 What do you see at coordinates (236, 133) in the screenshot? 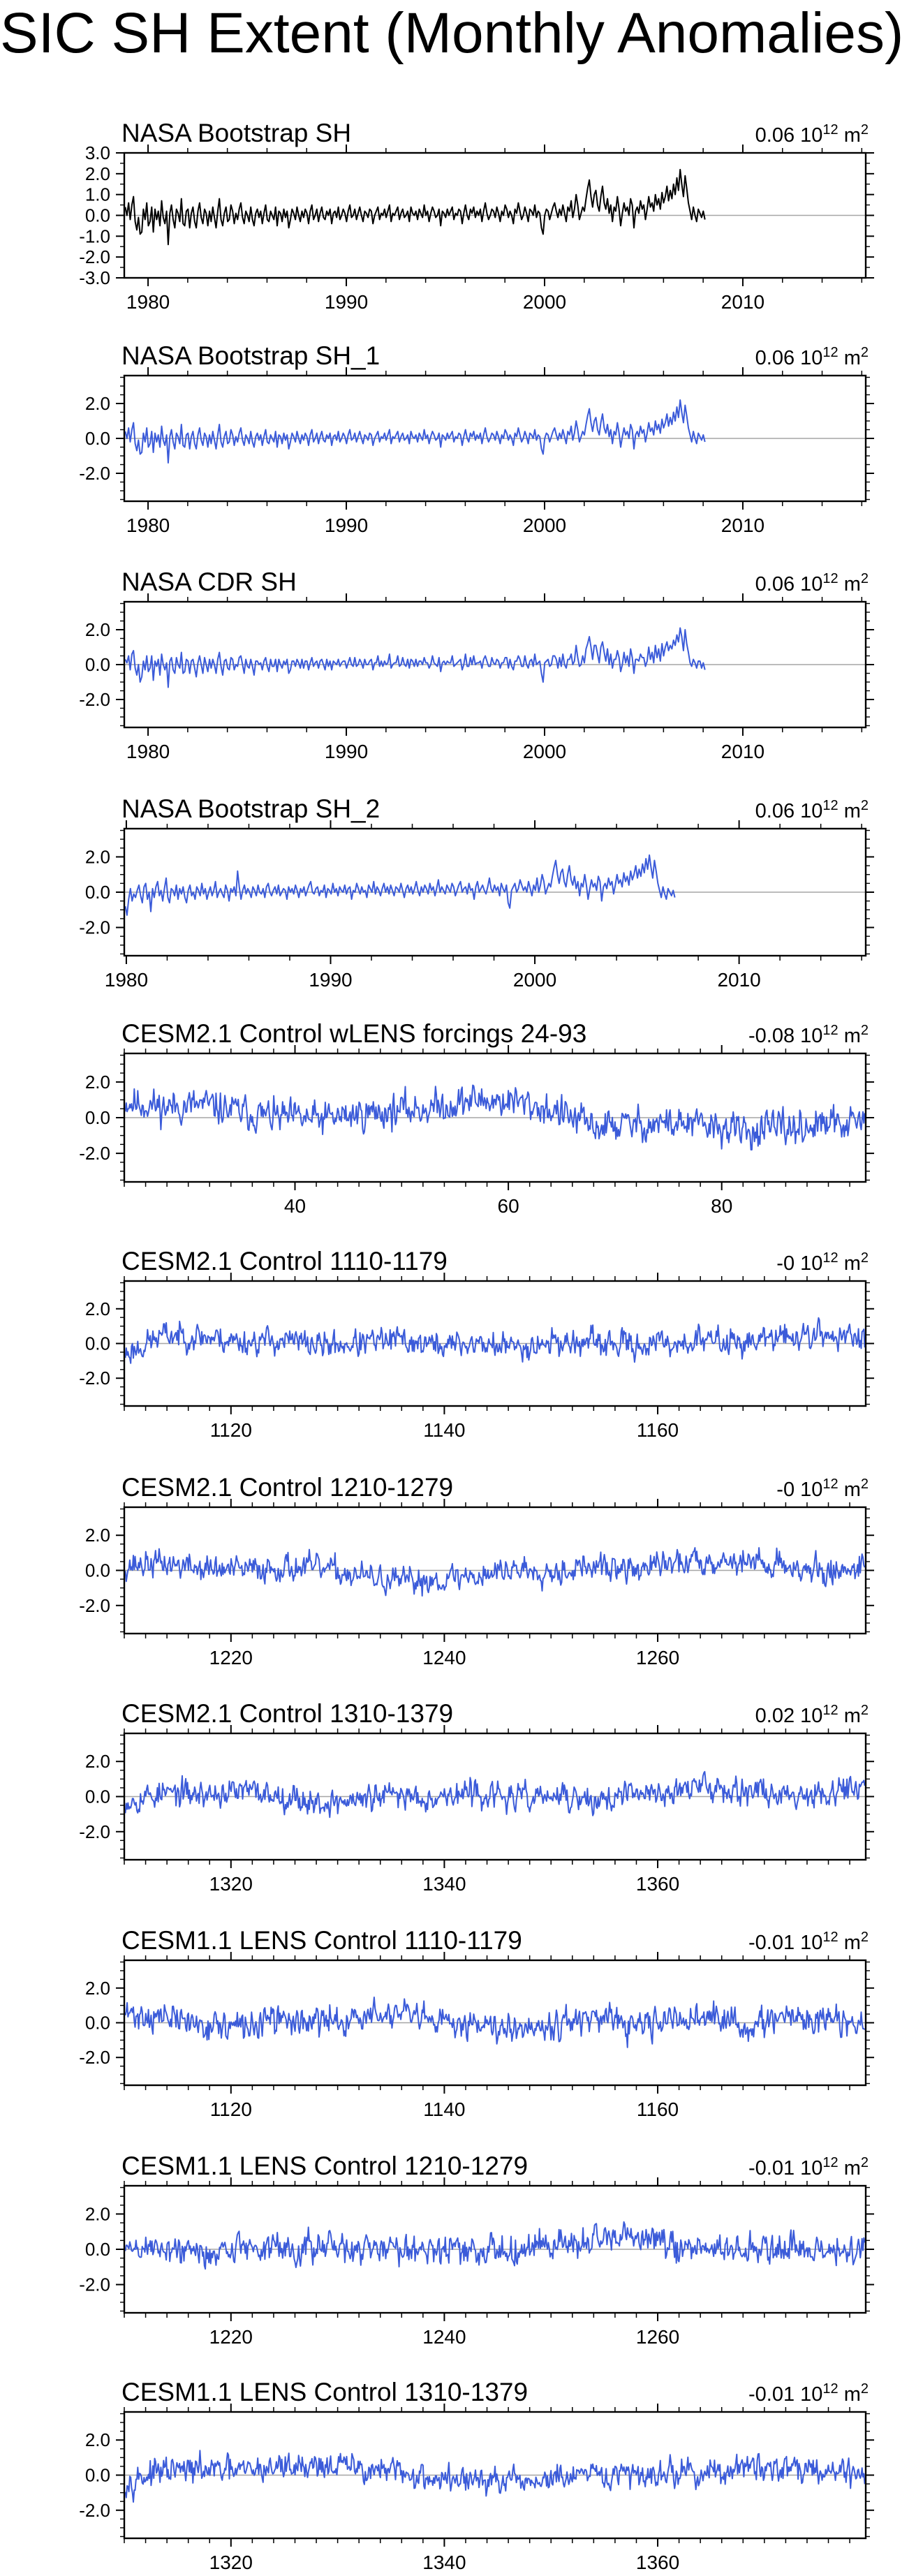
I see `panel-title: NASA Bootstrap SH` at bounding box center [236, 133].